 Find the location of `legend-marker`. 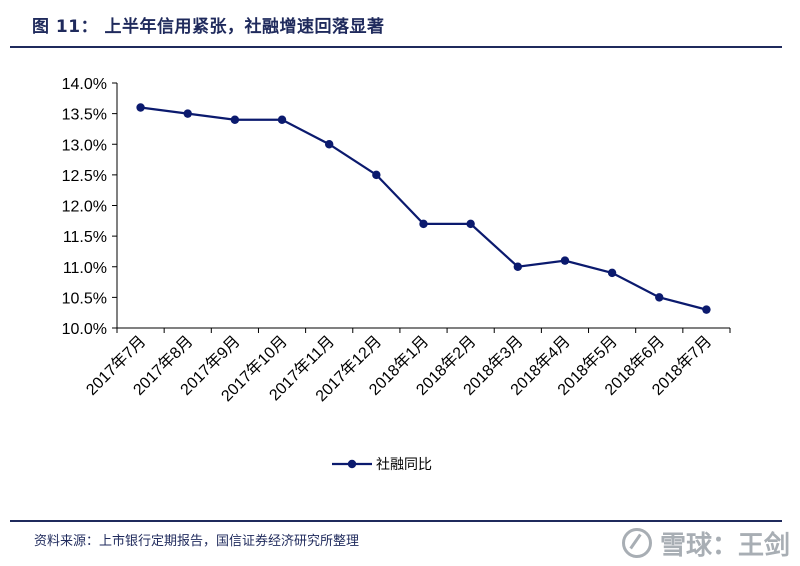

legend-marker is located at coordinates (352, 464).